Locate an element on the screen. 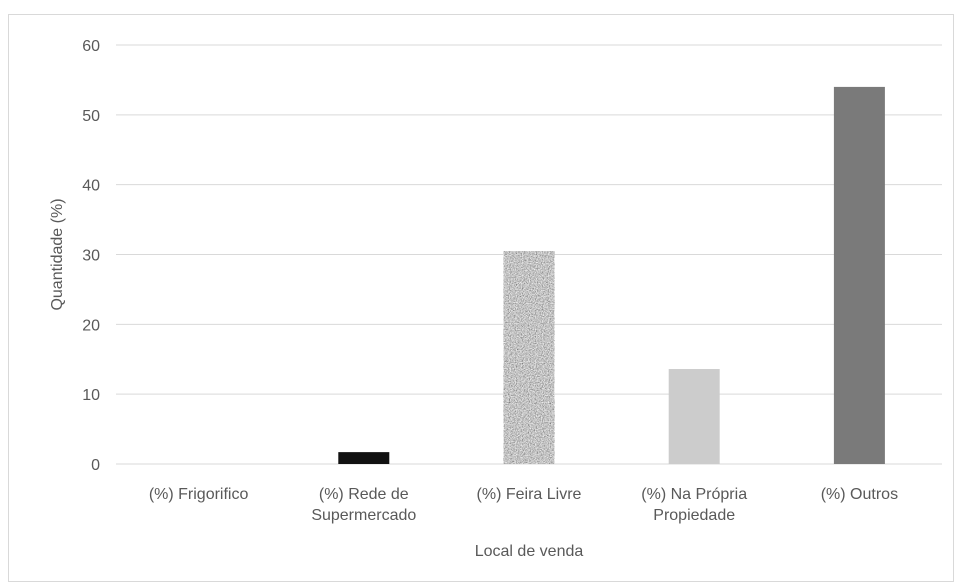 Image resolution: width=958 pixels, height=586 pixels. bar-texture is located at coordinates (529, 357).